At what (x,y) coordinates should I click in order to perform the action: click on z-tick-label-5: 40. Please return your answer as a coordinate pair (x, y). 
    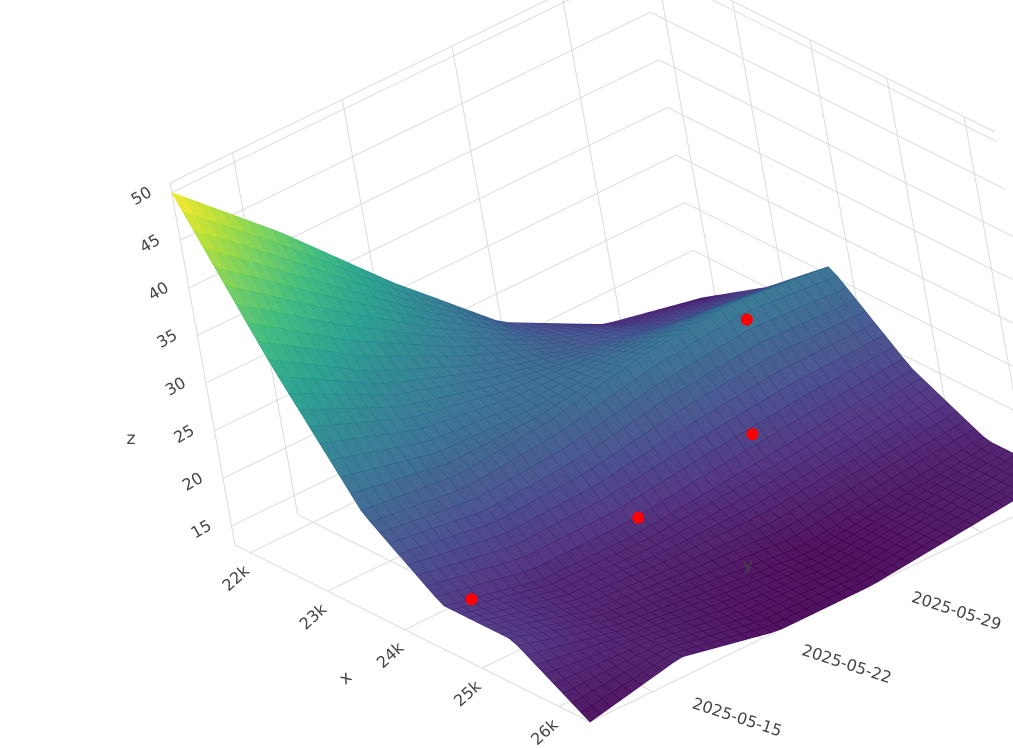
    Looking at the image, I should click on (158, 291).